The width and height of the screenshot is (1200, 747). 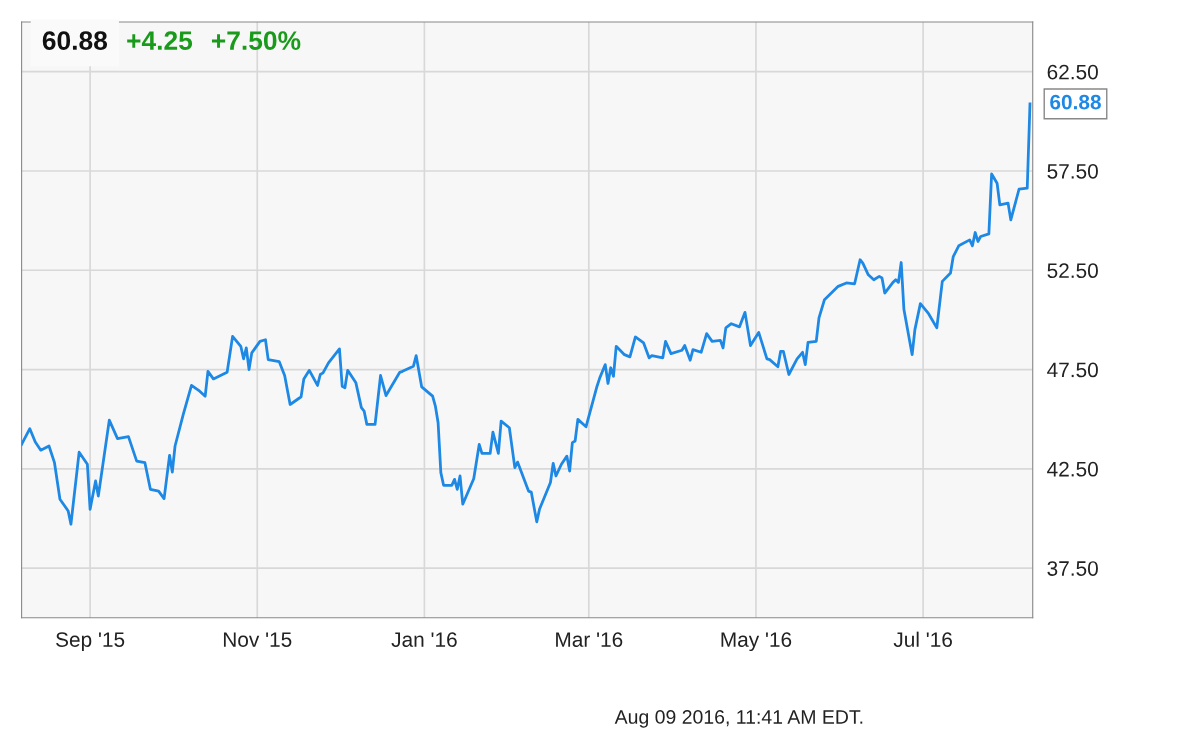 What do you see at coordinates (160, 40) in the screenshot?
I see `annotation: +4.25` at bounding box center [160, 40].